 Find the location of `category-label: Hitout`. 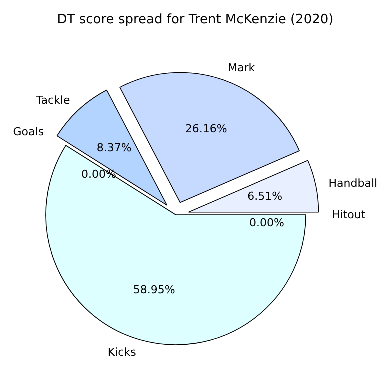

category-label: Hitout is located at coordinates (349, 215).